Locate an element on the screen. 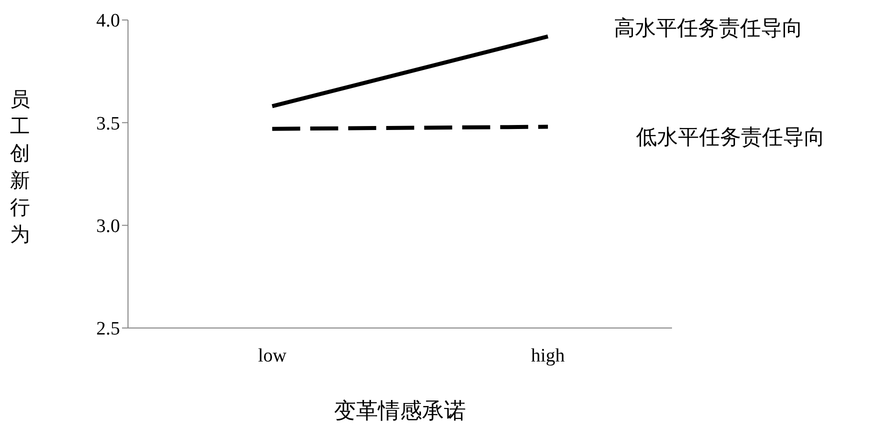 This screenshot has height=435, width=893. y-axis-title: 员工创新行为 is located at coordinates (20, 167).